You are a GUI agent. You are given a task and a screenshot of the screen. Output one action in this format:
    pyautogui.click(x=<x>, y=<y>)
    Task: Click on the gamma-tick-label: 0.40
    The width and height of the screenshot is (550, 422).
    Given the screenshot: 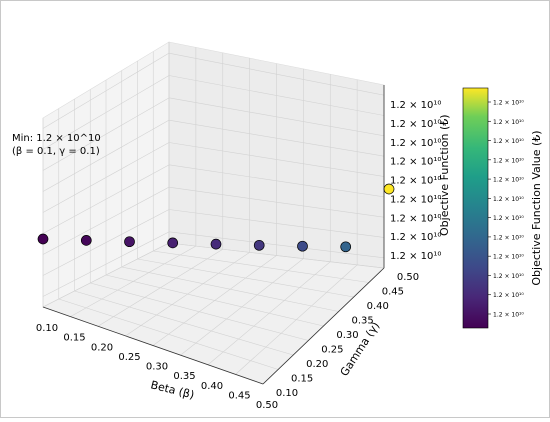 What is the action you would take?
    pyautogui.click(x=378, y=306)
    